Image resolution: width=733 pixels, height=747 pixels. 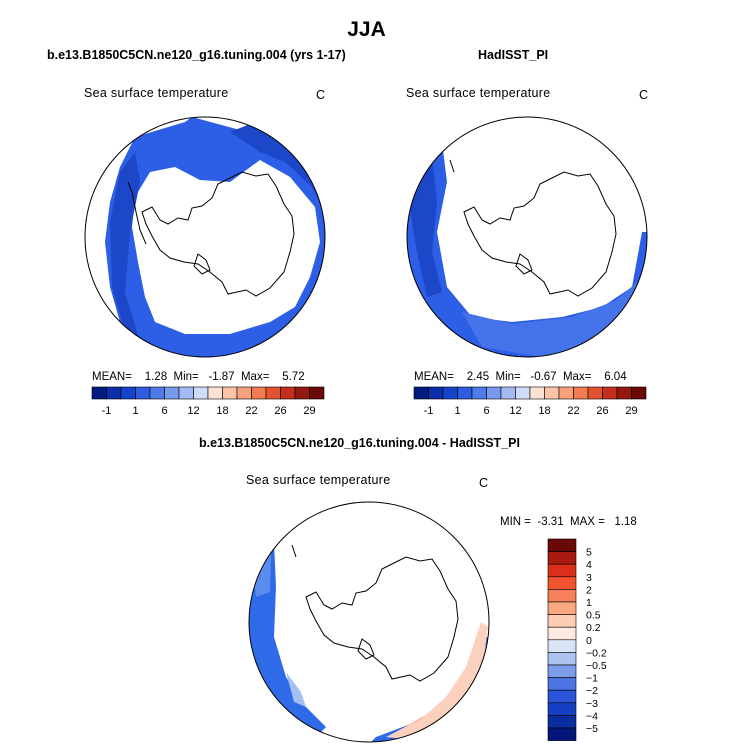 I want to click on colorbar-tick-label: −0.2, so click(x=596, y=653).